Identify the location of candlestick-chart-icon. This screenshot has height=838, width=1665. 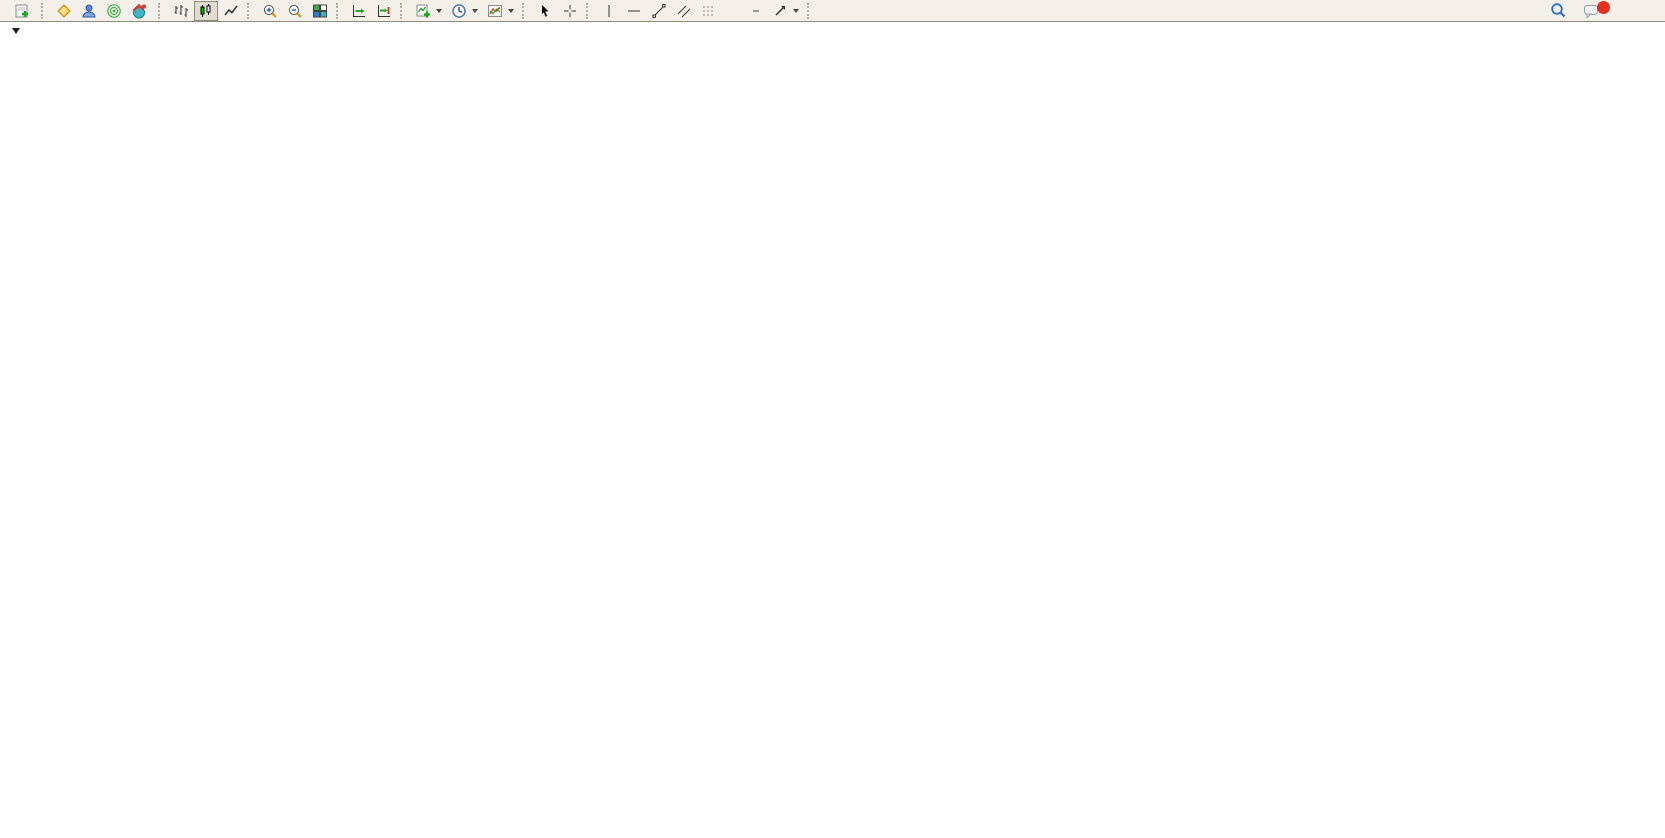
(205, 10).